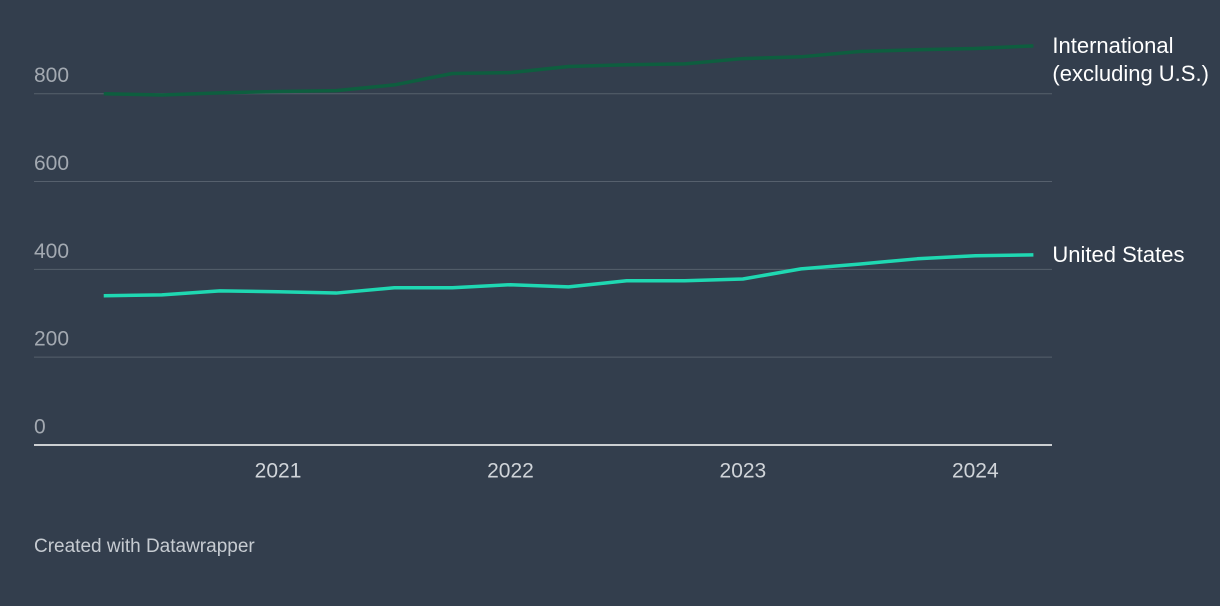 Image resolution: width=1220 pixels, height=606 pixels. Describe the element at coordinates (51, 251) in the screenshot. I see `y-tick-label: 400` at that location.